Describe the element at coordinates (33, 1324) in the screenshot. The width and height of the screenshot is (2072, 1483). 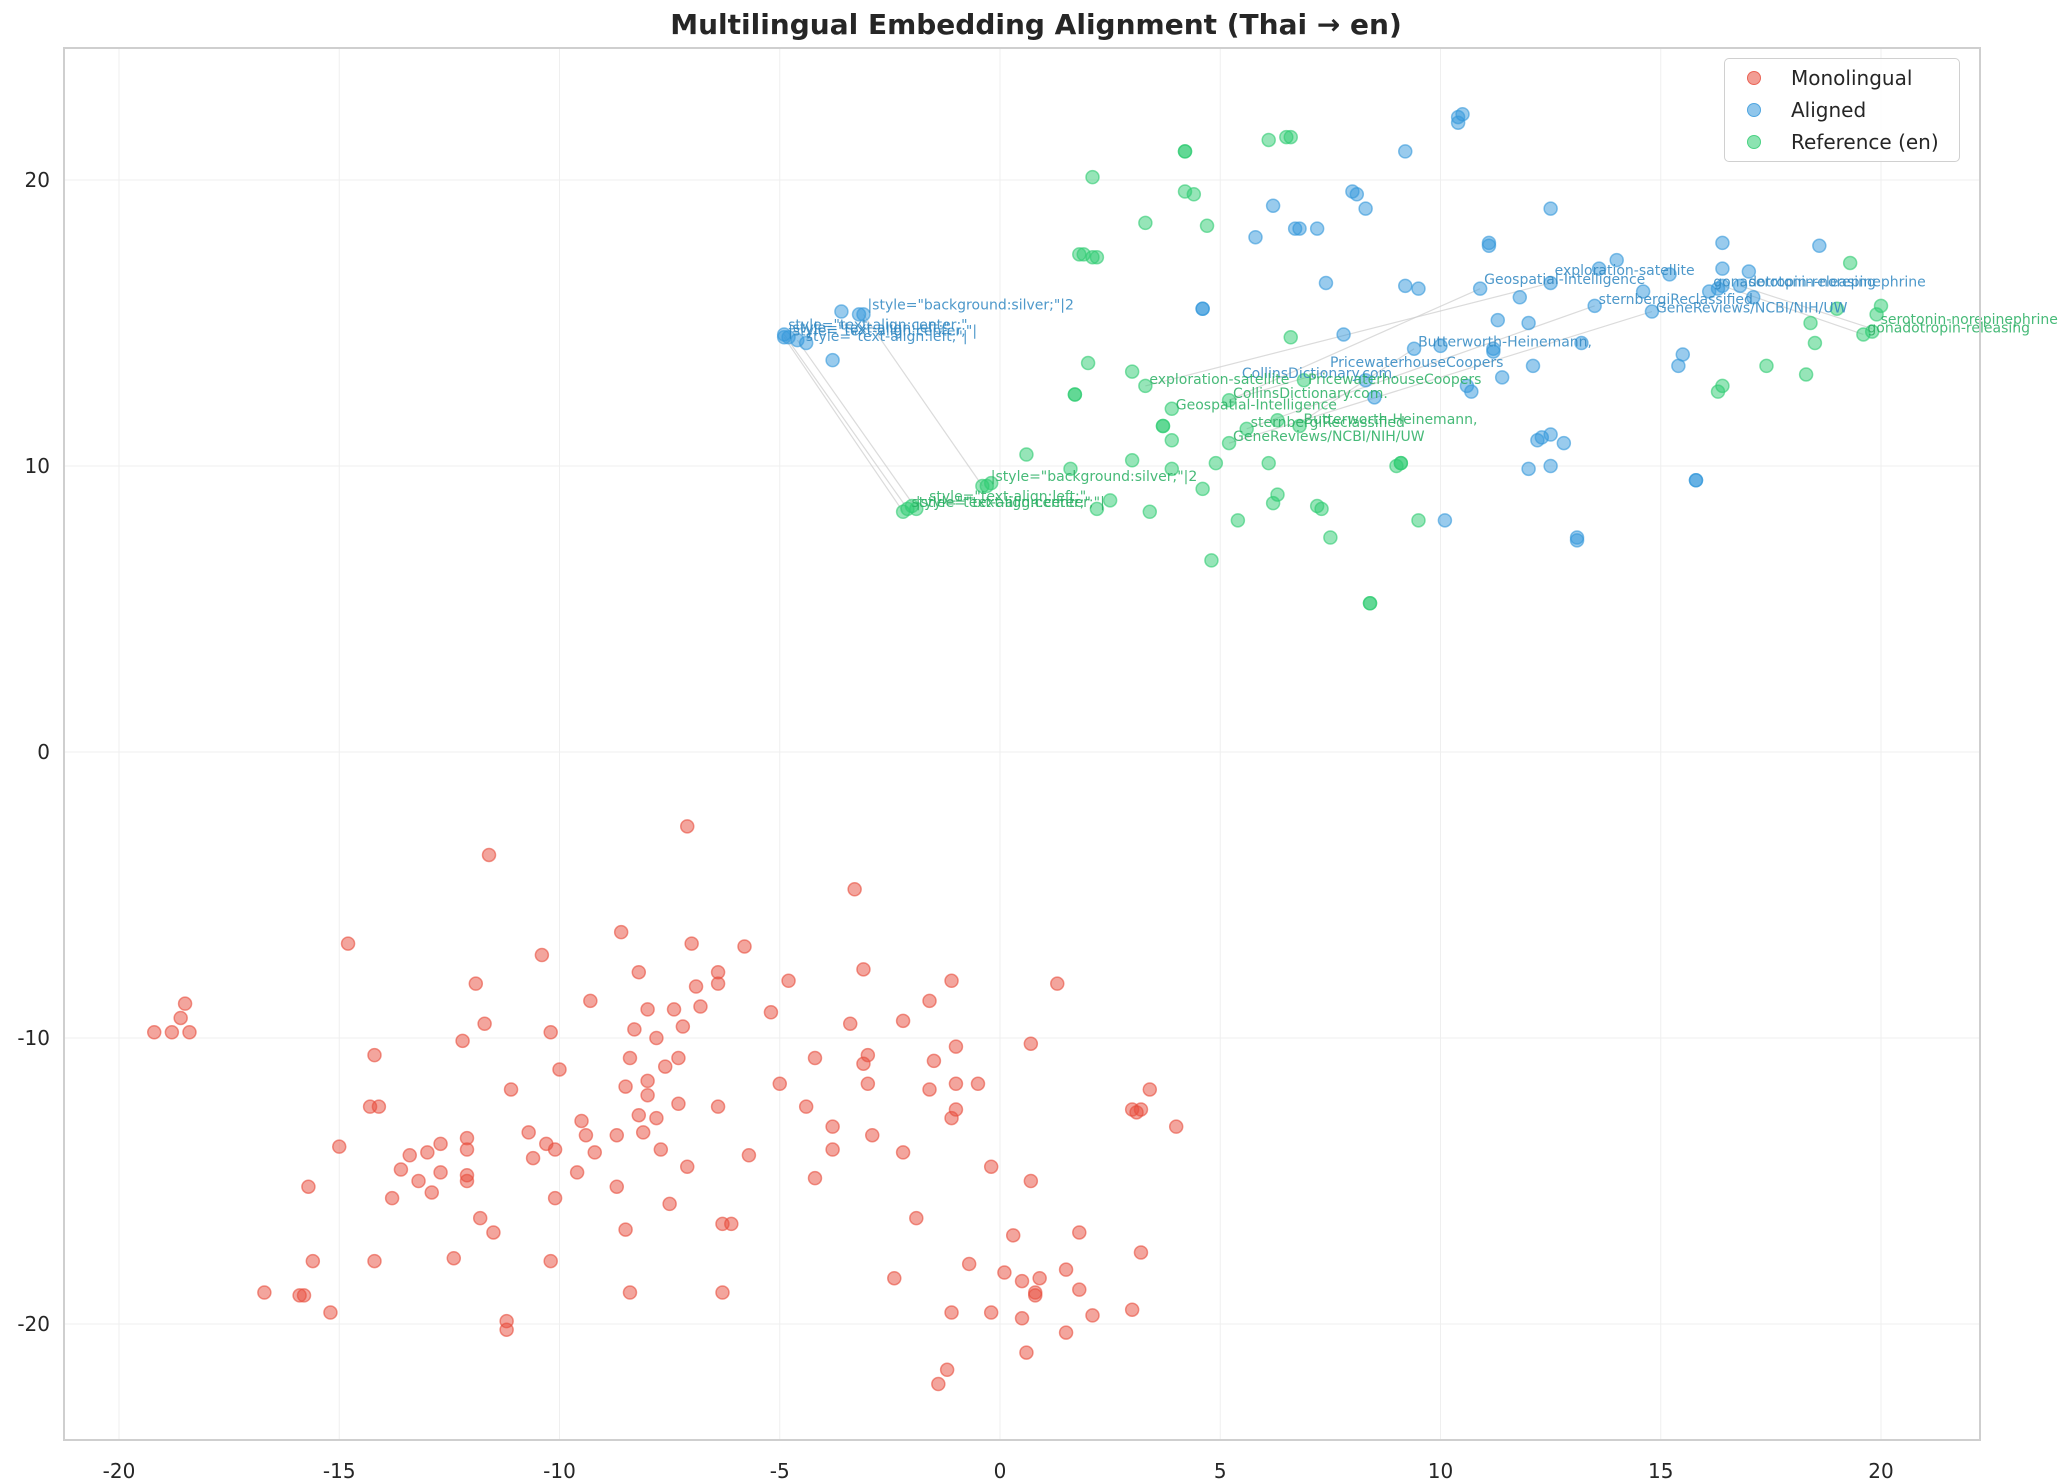
I see `y-tick-label: -20` at that location.